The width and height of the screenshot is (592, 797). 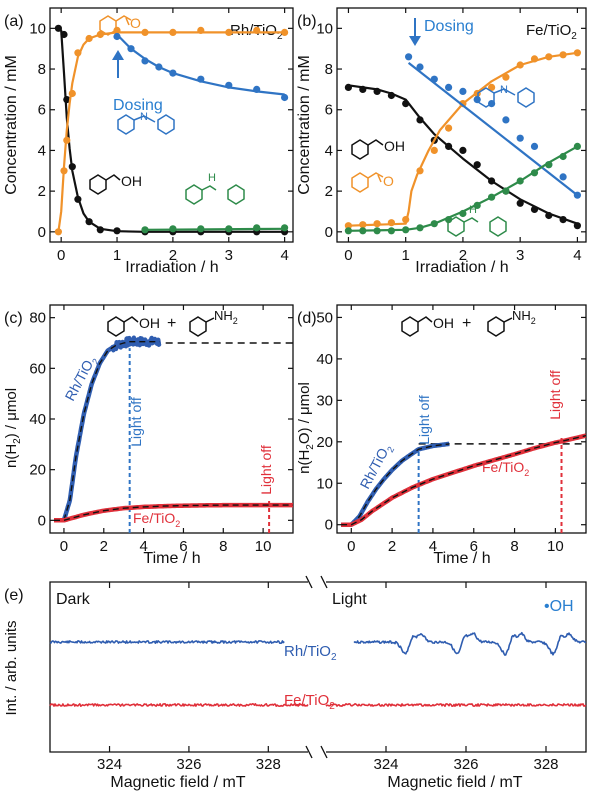 I want to click on amine-fit-line, so click(x=214, y=229).